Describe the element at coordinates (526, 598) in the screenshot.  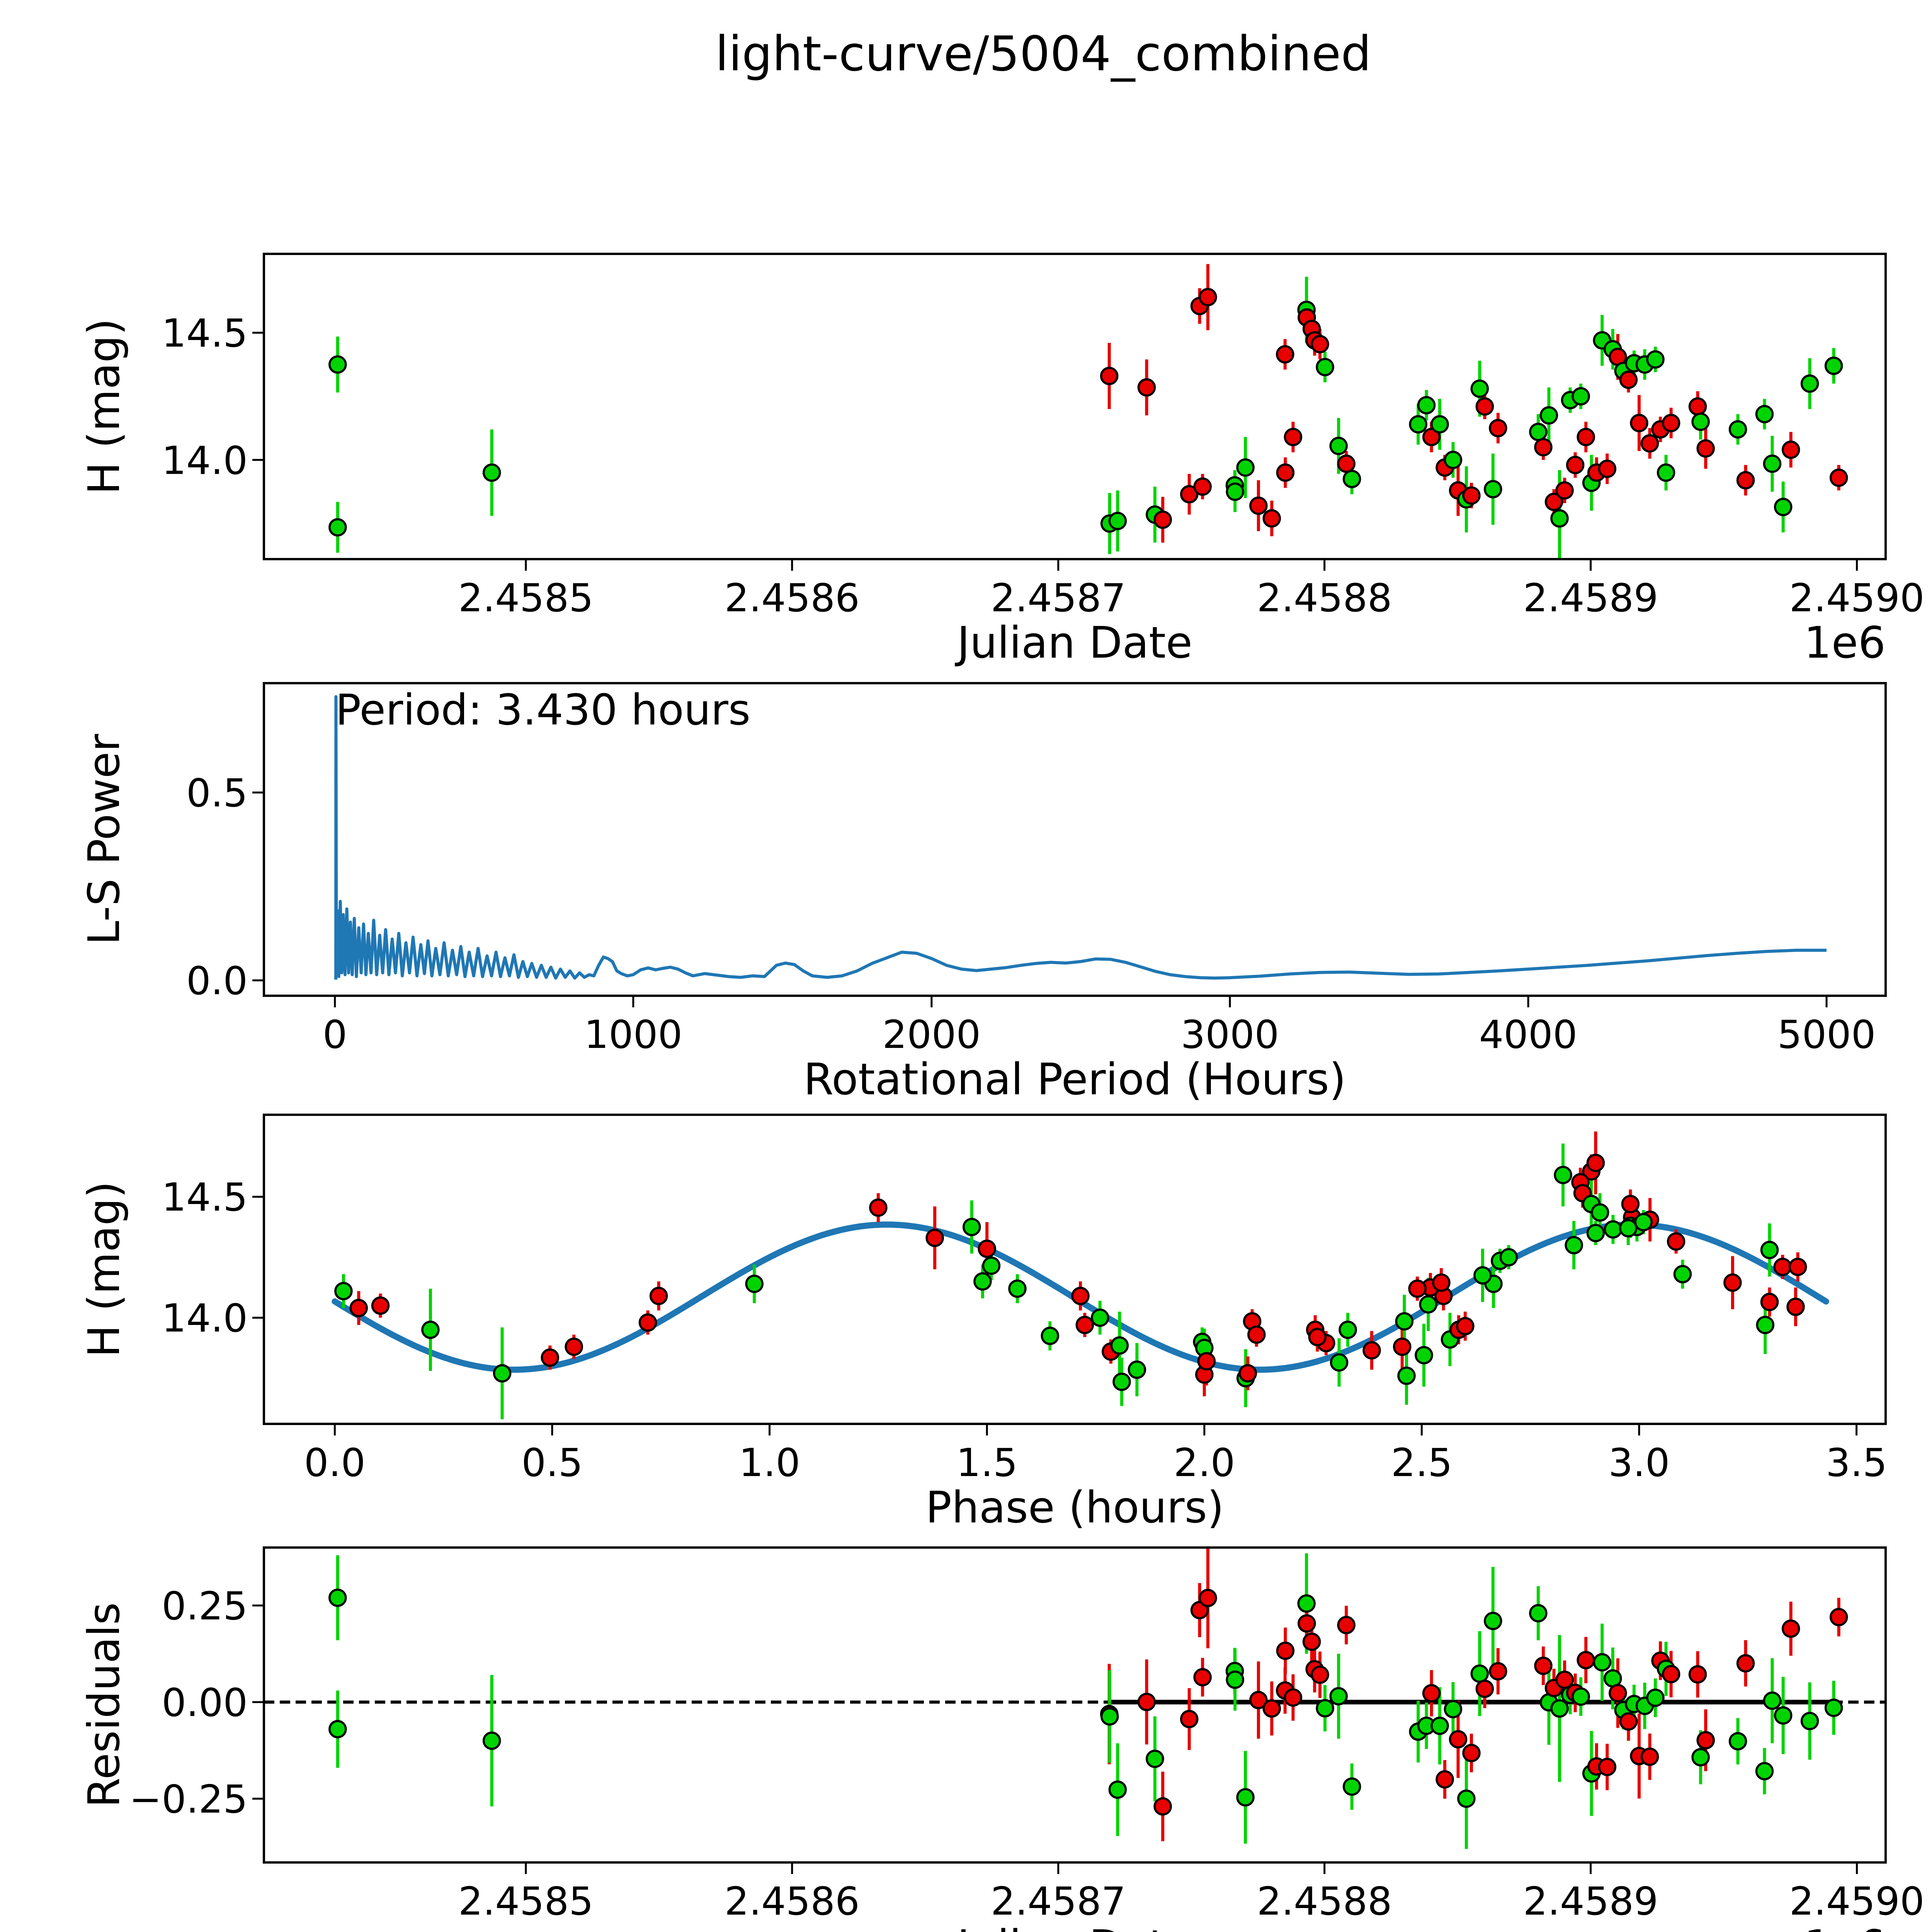
I see `p1-xtick-label: 2.4585` at that location.